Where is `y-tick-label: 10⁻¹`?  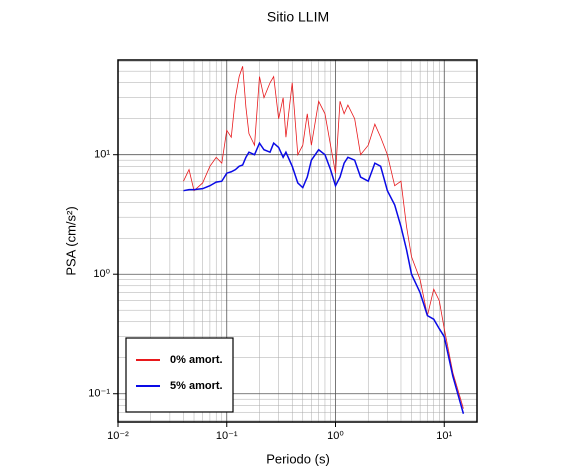 y-tick-label: 10⁻¹ is located at coordinates (99, 394).